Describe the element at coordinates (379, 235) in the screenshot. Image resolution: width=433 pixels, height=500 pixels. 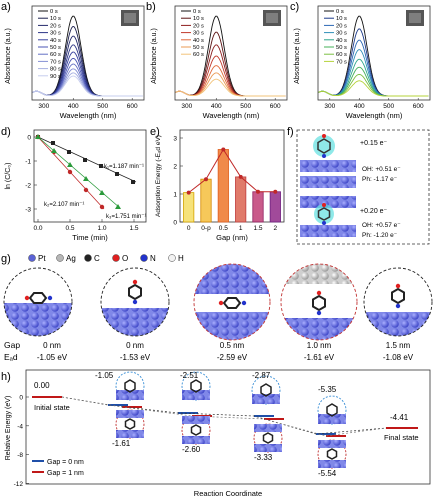
I see `panel-f-ph-2: Ph: -1.20 e⁻` at that location.